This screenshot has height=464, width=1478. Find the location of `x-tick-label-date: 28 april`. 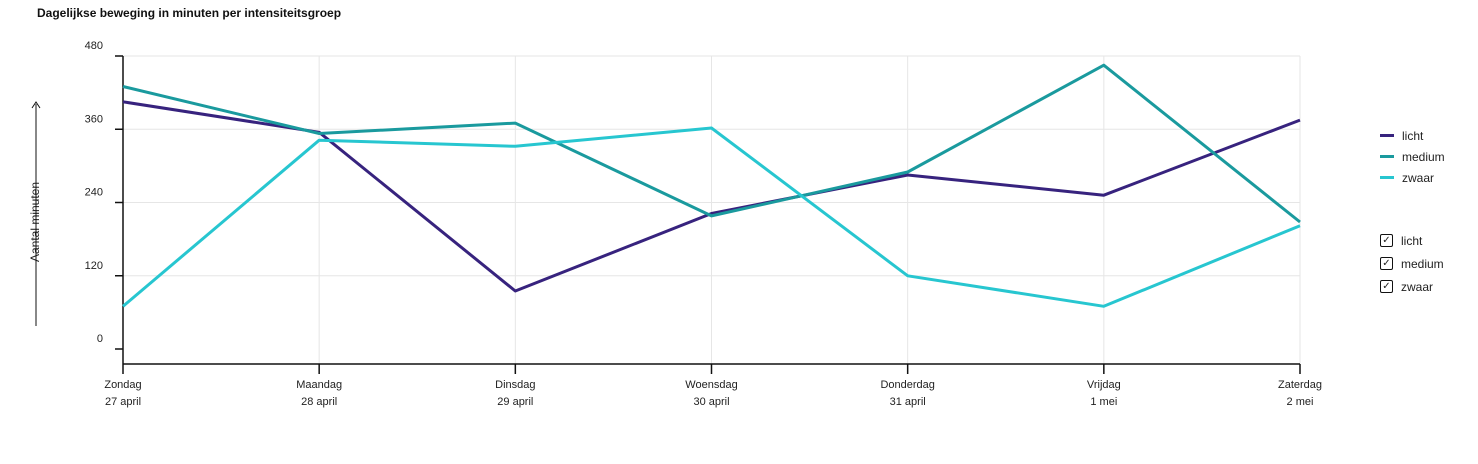

x-tick-label-date: 28 april is located at coordinates (319, 402).